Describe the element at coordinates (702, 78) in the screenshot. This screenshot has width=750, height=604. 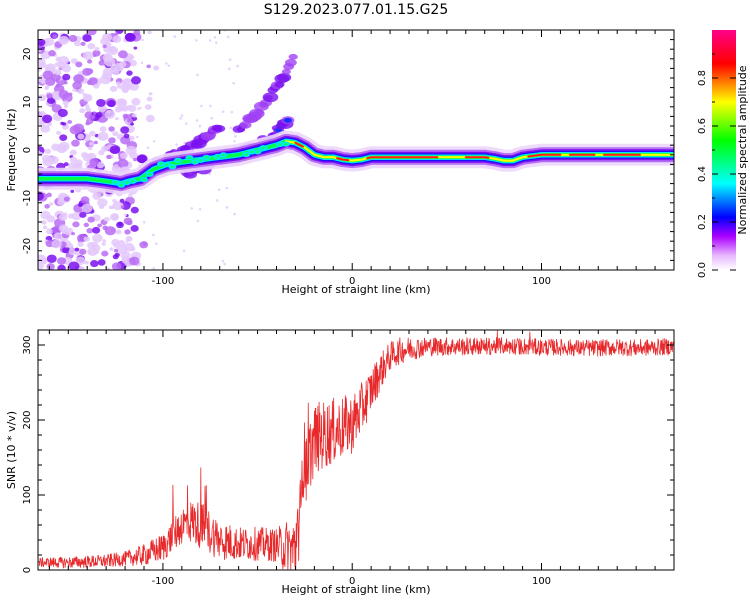
I see `colorbar-tick-label: 0.8` at that location.